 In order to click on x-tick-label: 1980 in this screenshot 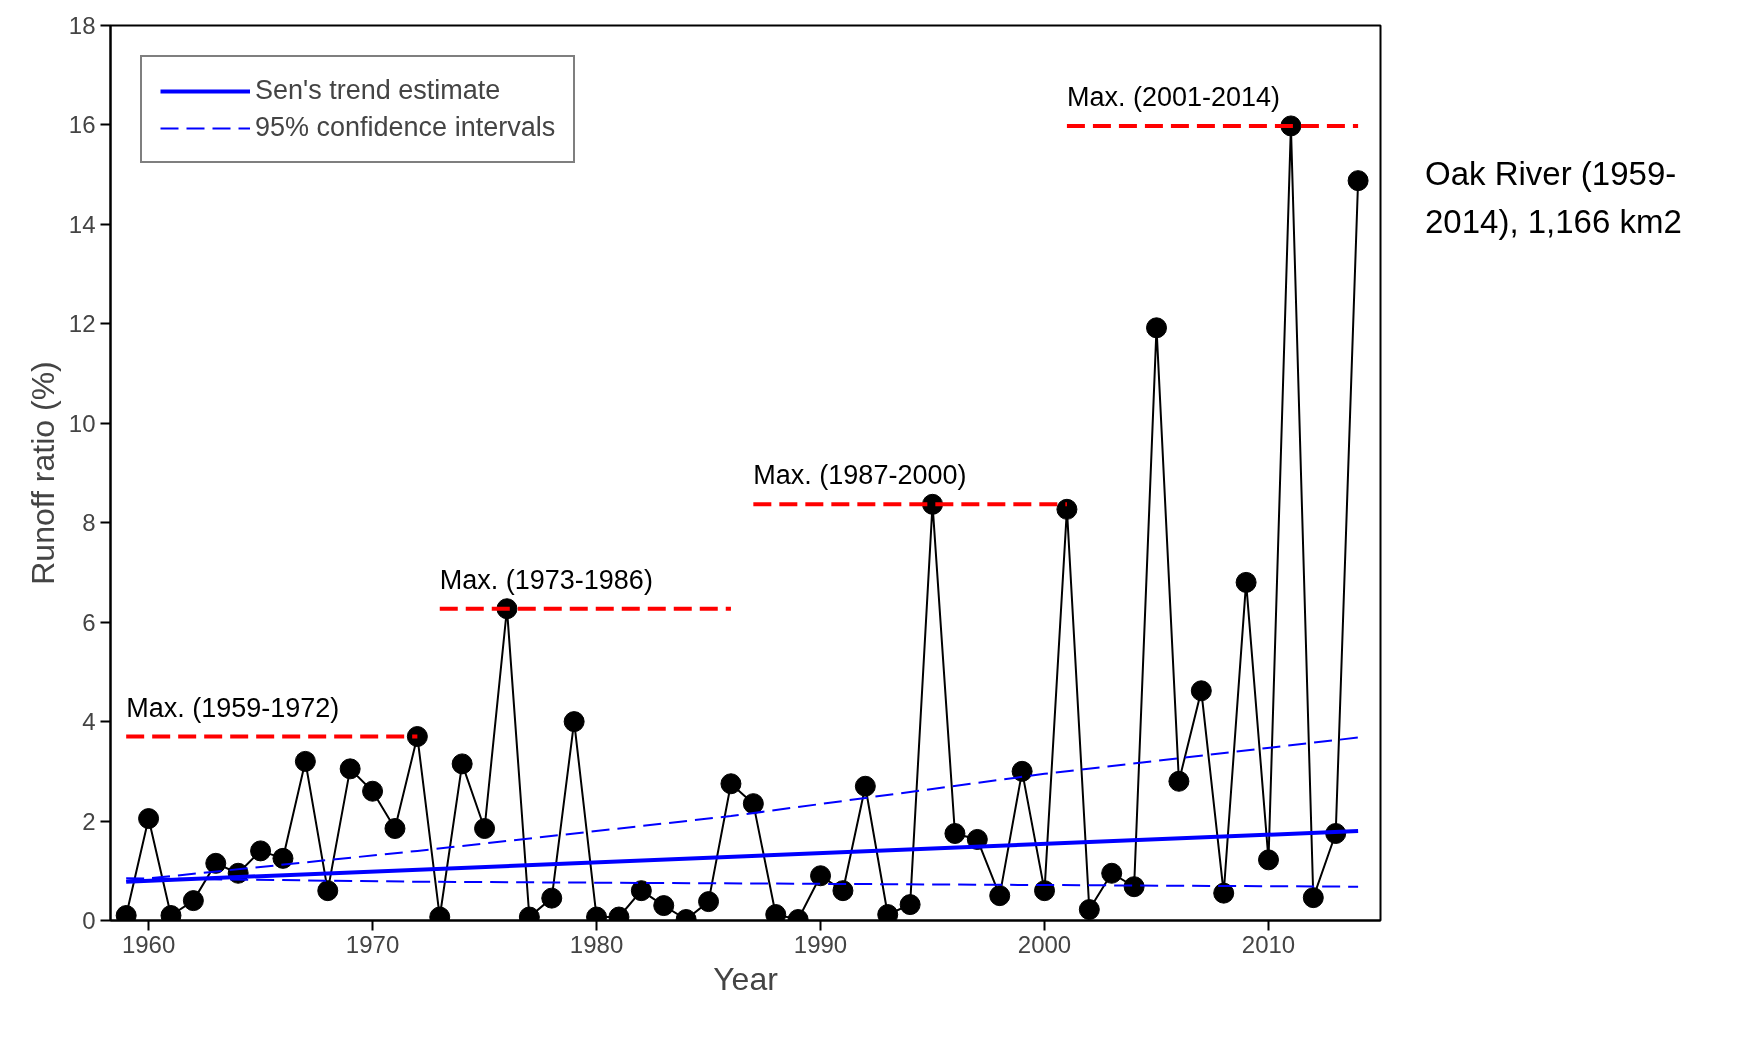, I will do `click(596, 944)`.